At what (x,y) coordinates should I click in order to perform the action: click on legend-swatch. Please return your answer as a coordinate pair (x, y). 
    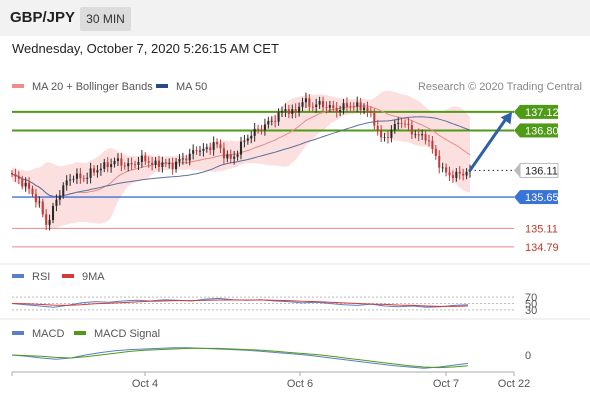
    Looking at the image, I should click on (18, 276).